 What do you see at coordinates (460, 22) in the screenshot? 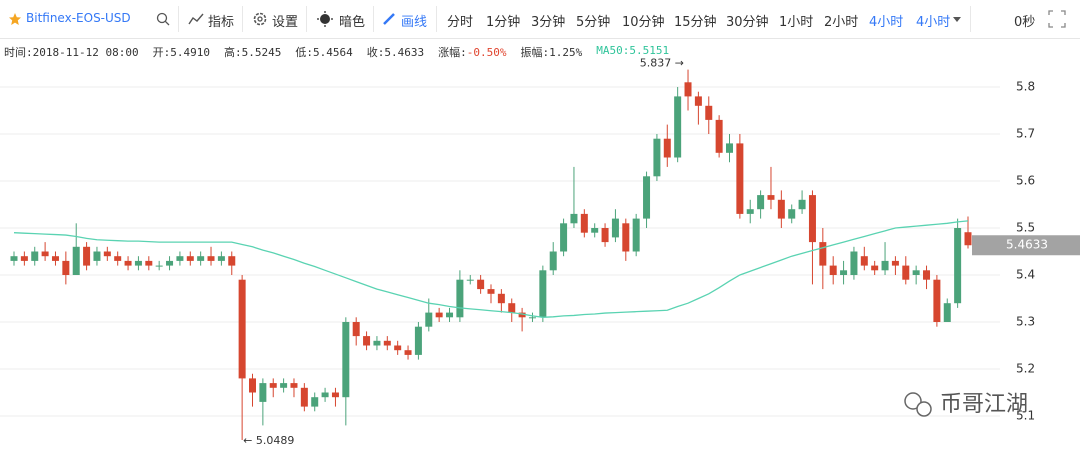
I see `period-button: 分时` at bounding box center [460, 22].